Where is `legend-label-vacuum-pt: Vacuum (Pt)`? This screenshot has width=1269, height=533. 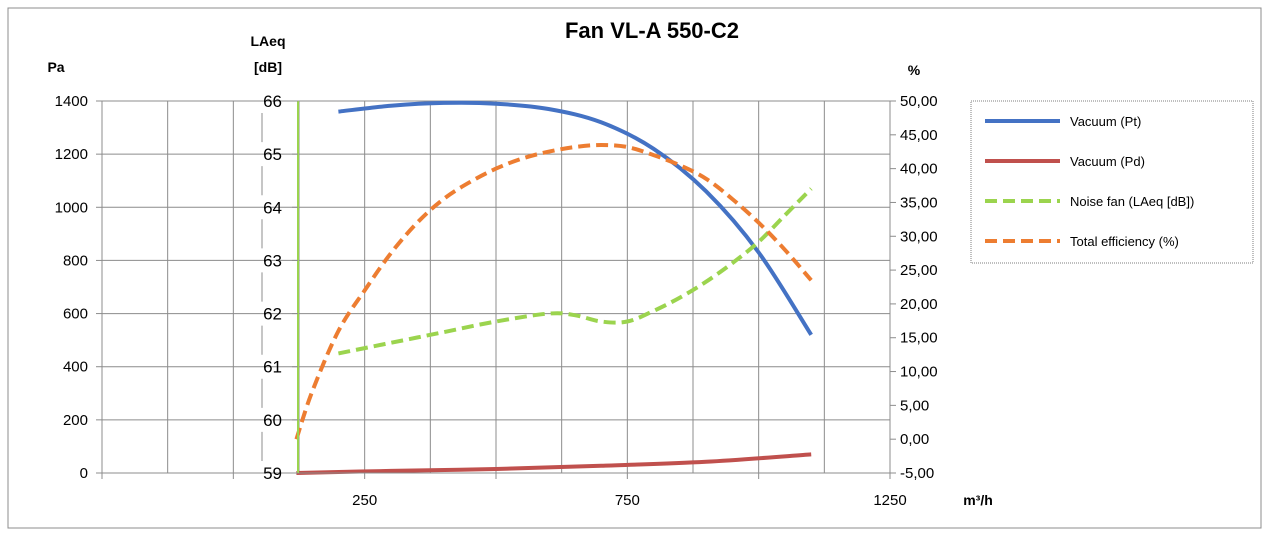
legend-label-vacuum-pt: Vacuum (Pt) is located at coordinates (1105, 121).